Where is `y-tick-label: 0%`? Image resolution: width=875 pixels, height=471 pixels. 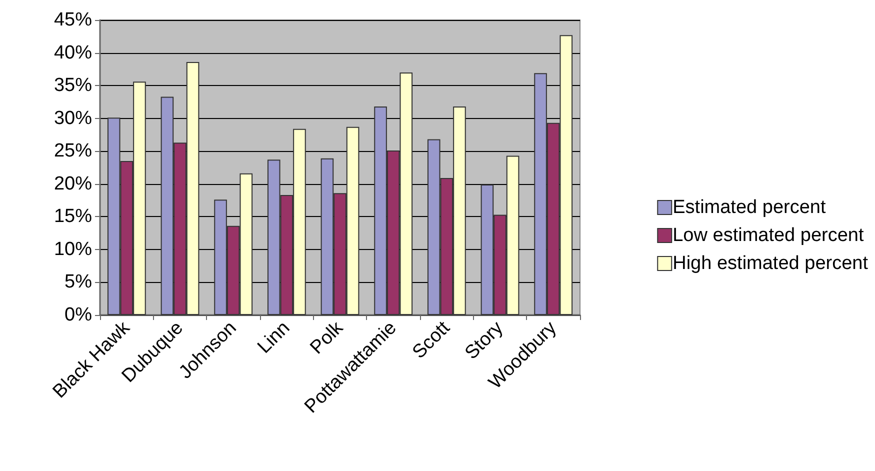
y-tick-label: 0% is located at coordinates (78, 315).